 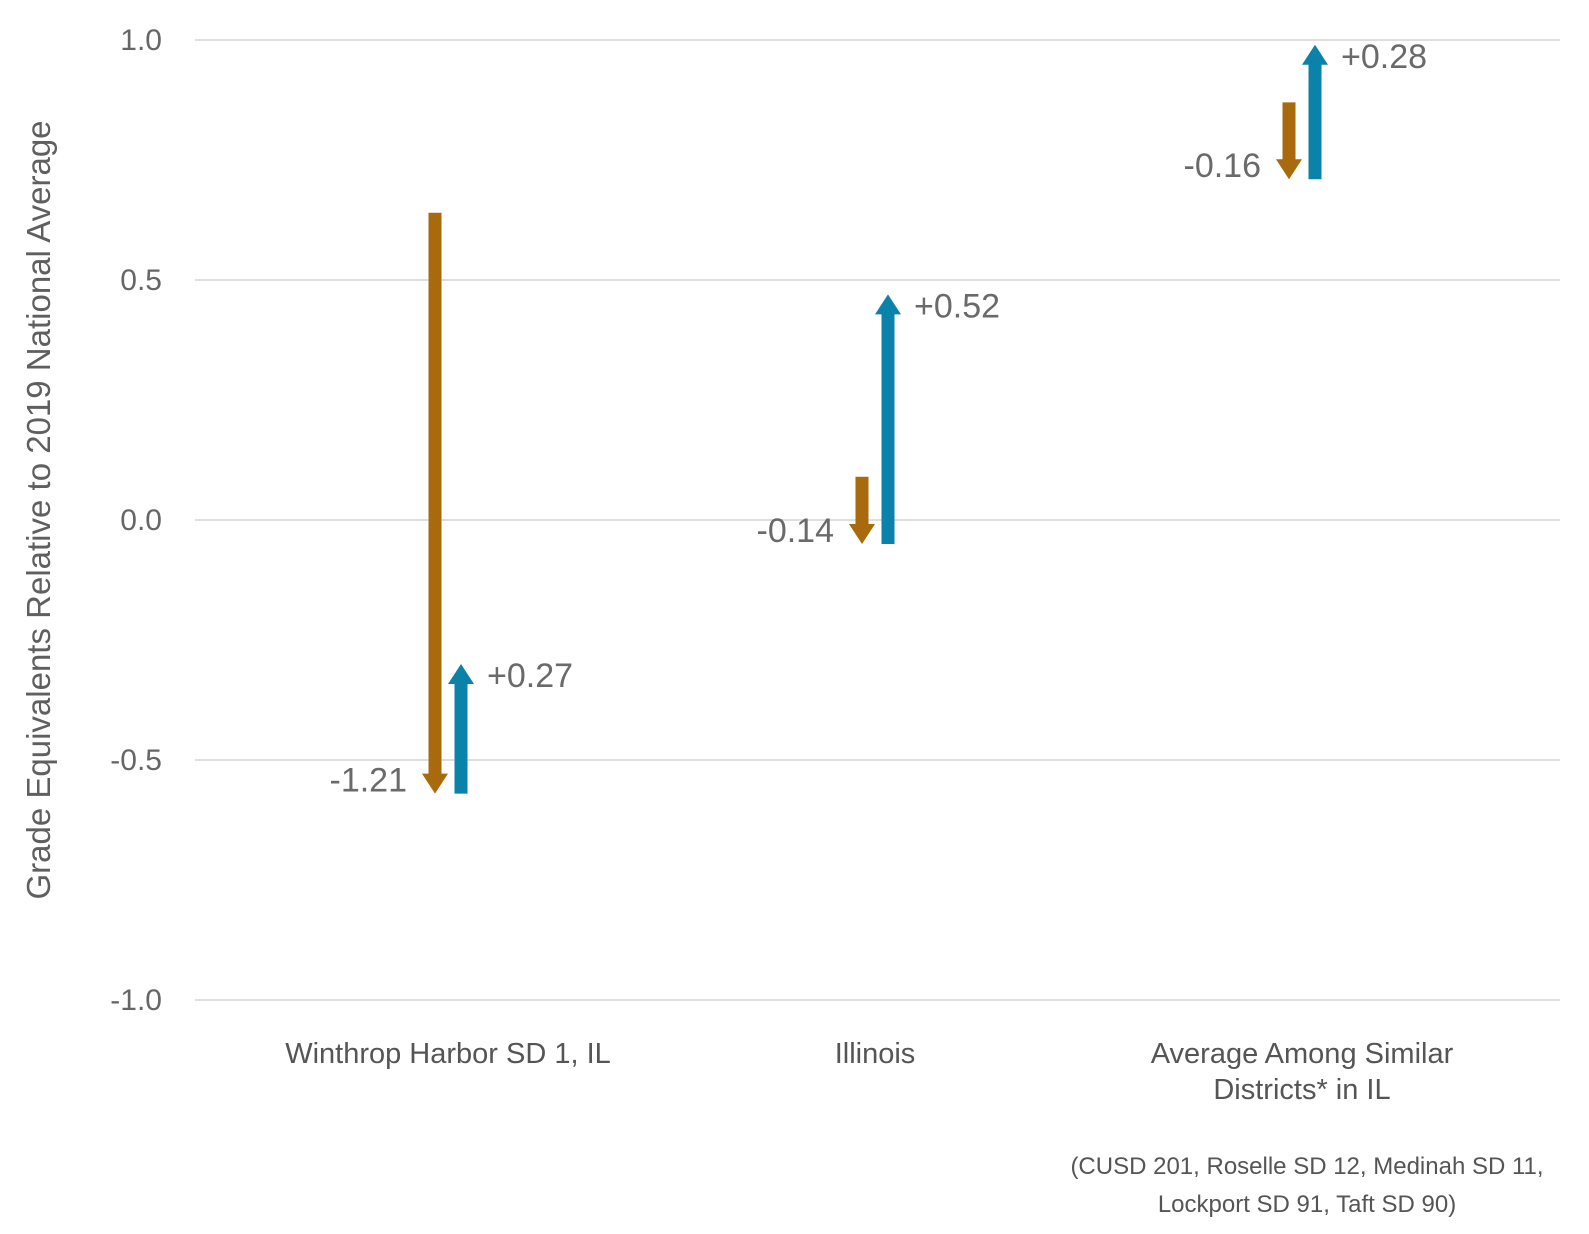 I want to click on category-label: Average Among Similar, so click(x=1302, y=1054).